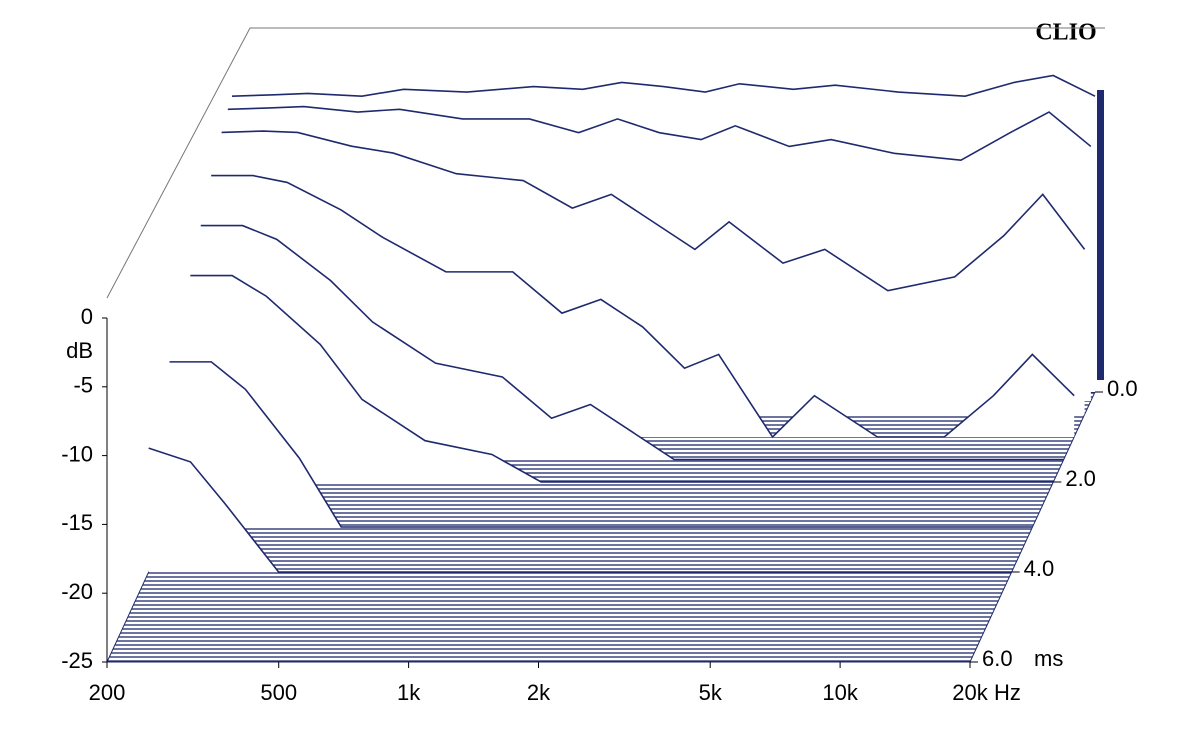  Describe the element at coordinates (1048, 658) in the screenshot. I see `z-unit: ms` at that location.